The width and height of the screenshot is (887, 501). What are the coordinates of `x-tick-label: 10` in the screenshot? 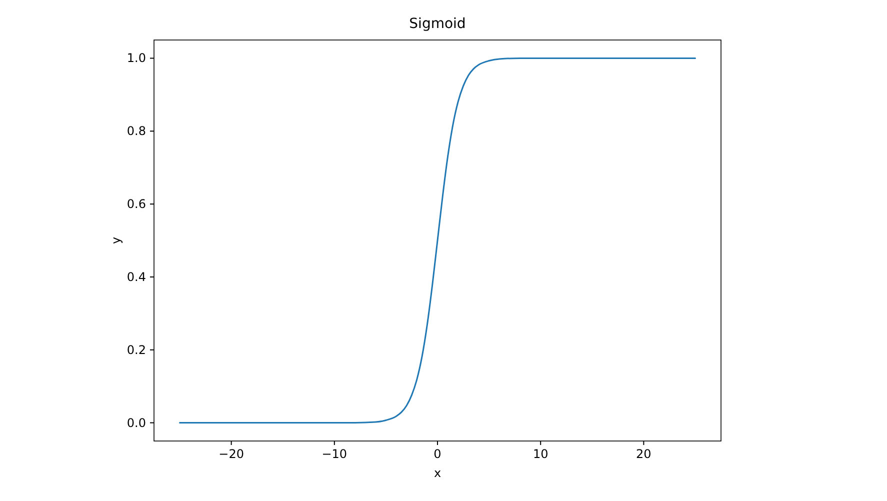 It's located at (540, 454).